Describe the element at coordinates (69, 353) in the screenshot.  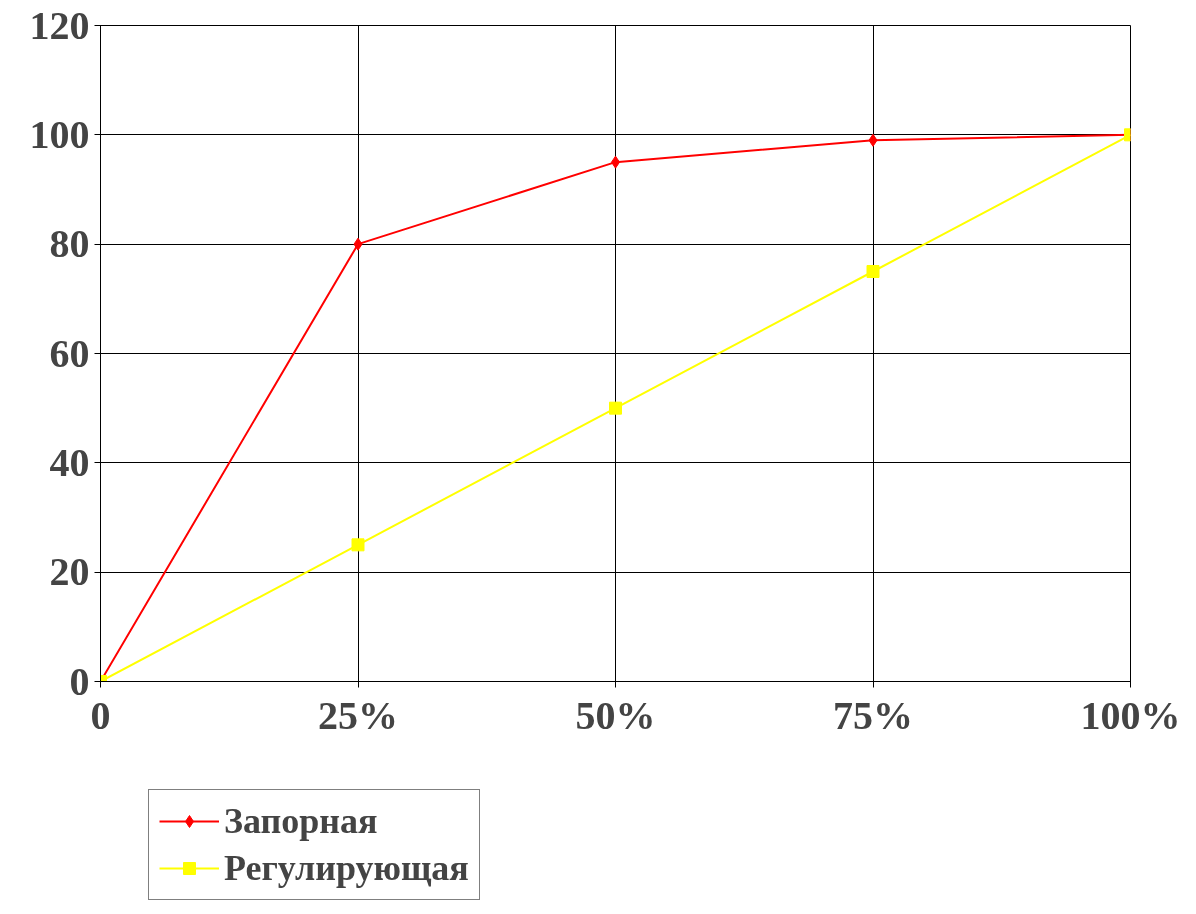
I see `y-tick-label: 60` at that location.